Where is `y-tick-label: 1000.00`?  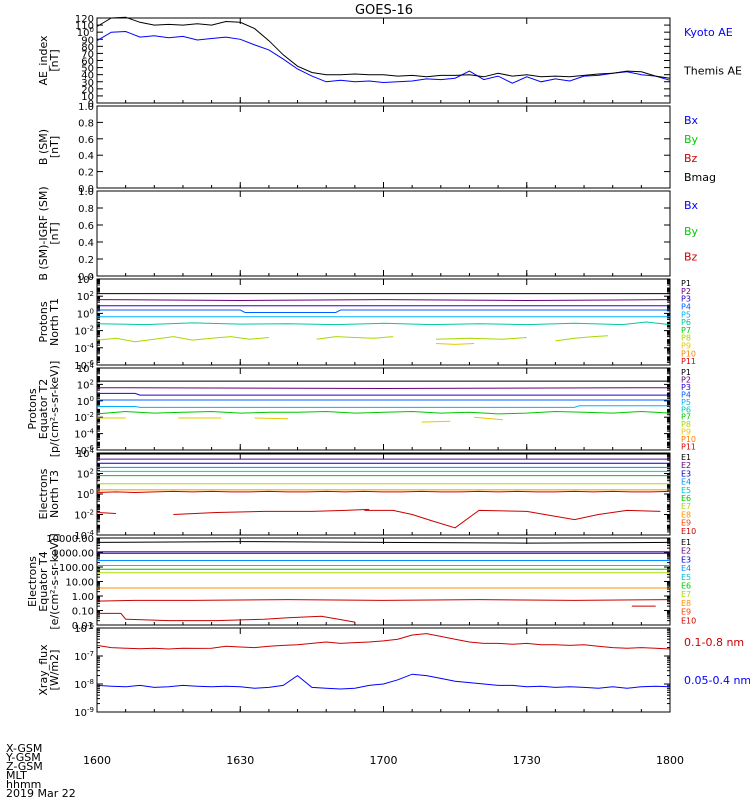
y-tick-label: 1000.00 is located at coordinates (73, 554).